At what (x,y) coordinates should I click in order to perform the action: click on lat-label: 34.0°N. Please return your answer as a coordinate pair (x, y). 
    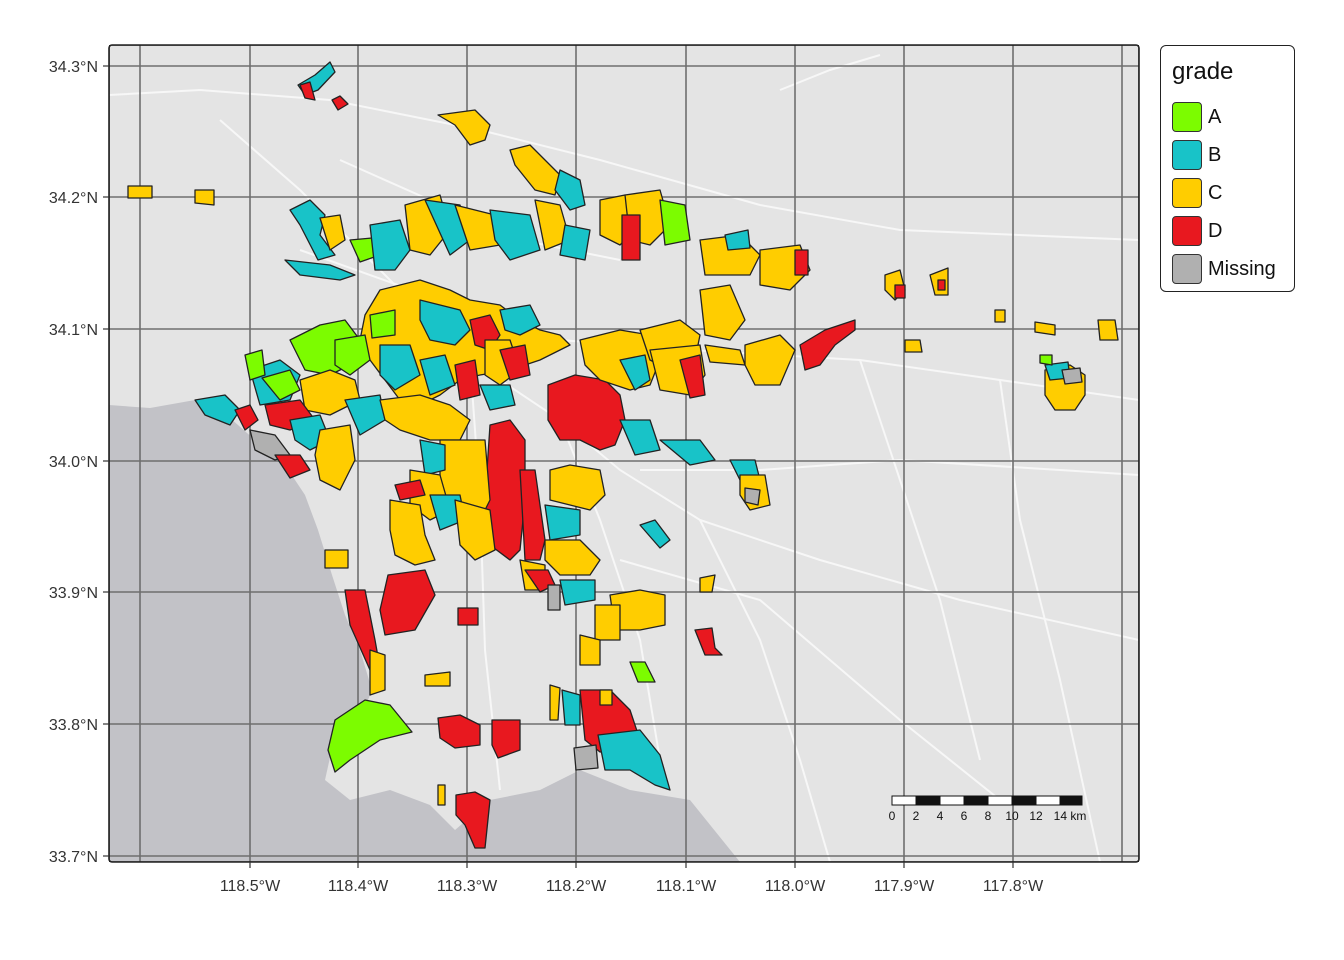
    Looking at the image, I should click on (73, 462).